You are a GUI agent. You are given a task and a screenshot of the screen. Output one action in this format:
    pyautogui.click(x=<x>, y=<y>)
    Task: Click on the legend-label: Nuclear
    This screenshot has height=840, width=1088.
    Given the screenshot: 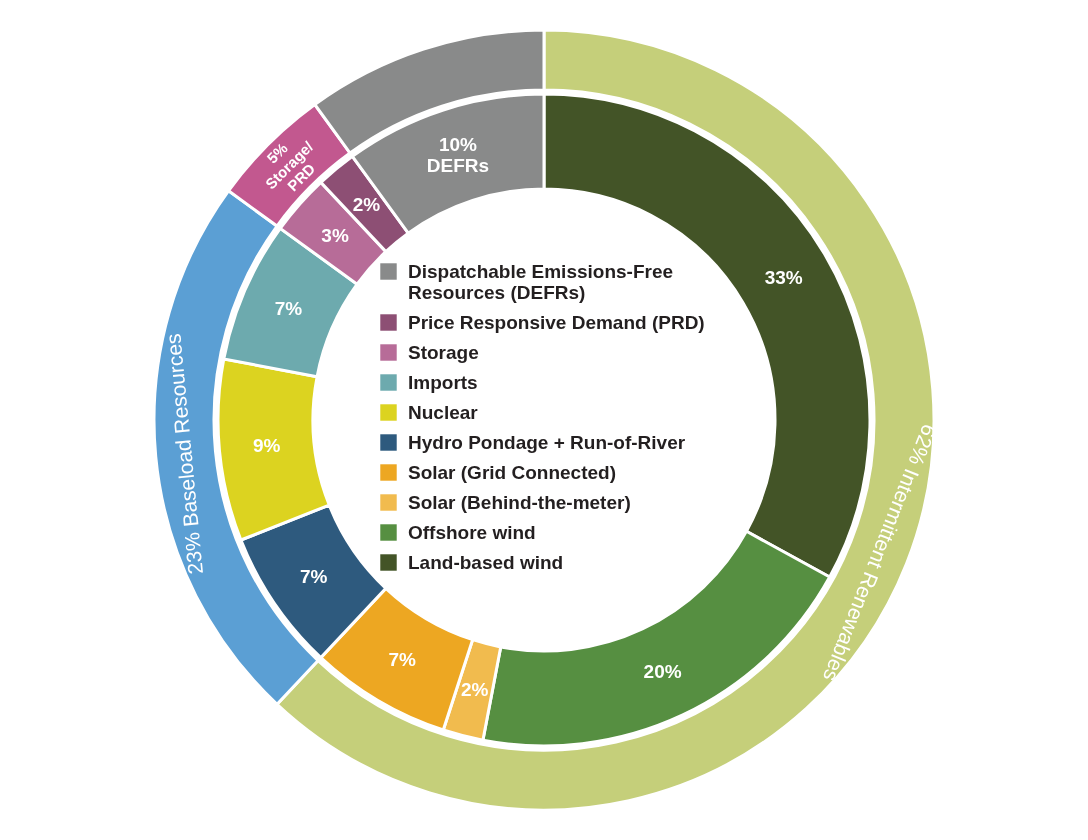 What is the action you would take?
    pyautogui.click(x=443, y=412)
    